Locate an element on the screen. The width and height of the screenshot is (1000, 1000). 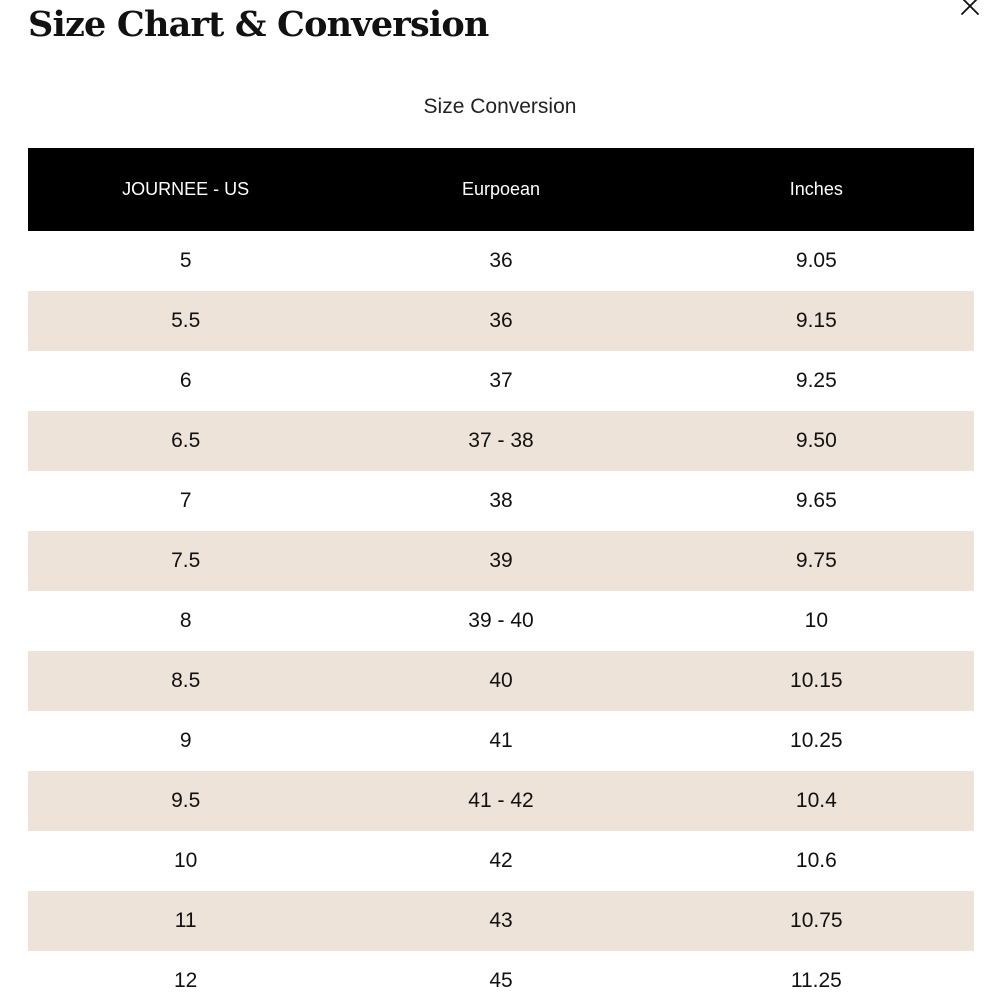
inches-cell: 9.25 is located at coordinates (816, 381).